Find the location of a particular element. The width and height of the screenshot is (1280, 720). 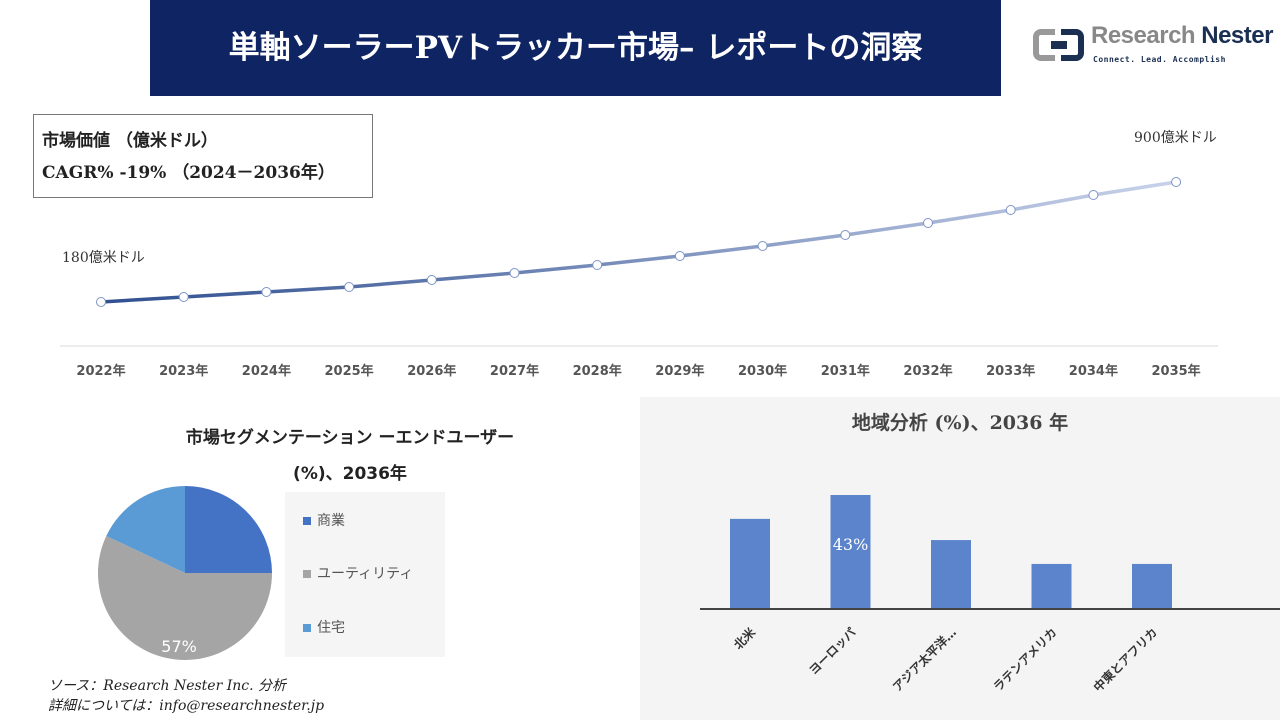

x-tick-label: 北米 is located at coordinates (745, 638).